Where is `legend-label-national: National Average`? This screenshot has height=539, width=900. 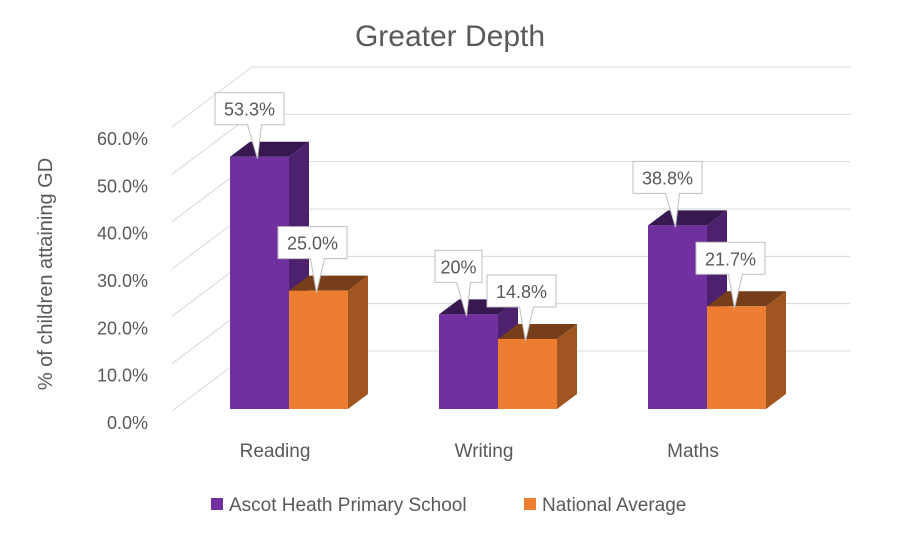
legend-label-national: National Average is located at coordinates (614, 505).